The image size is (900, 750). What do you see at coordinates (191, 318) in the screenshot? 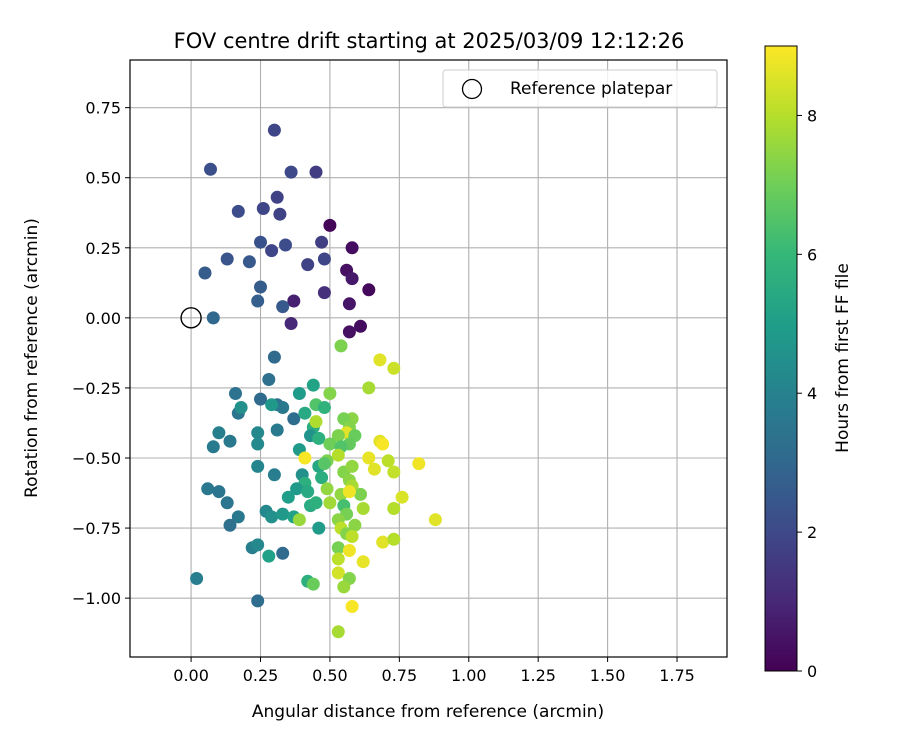
I see `reference-platepar-marker` at bounding box center [191, 318].